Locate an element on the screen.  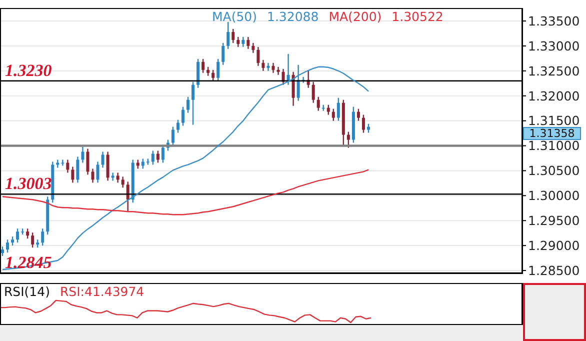
y-tick-label: 1.30000 is located at coordinates (554, 196).